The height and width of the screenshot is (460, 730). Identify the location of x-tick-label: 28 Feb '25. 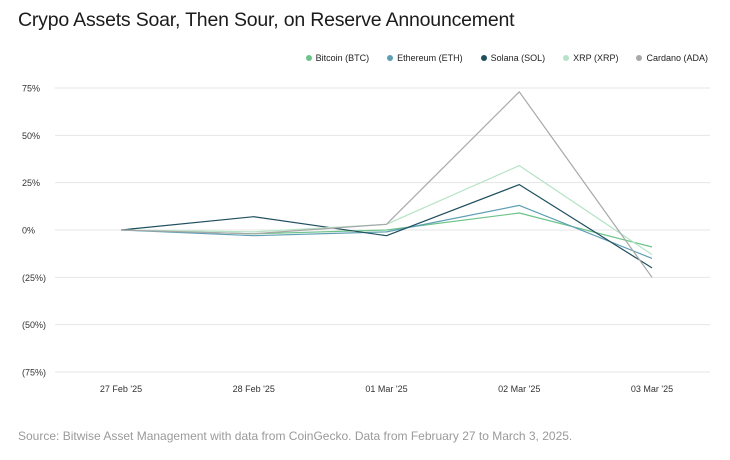
(254, 389).